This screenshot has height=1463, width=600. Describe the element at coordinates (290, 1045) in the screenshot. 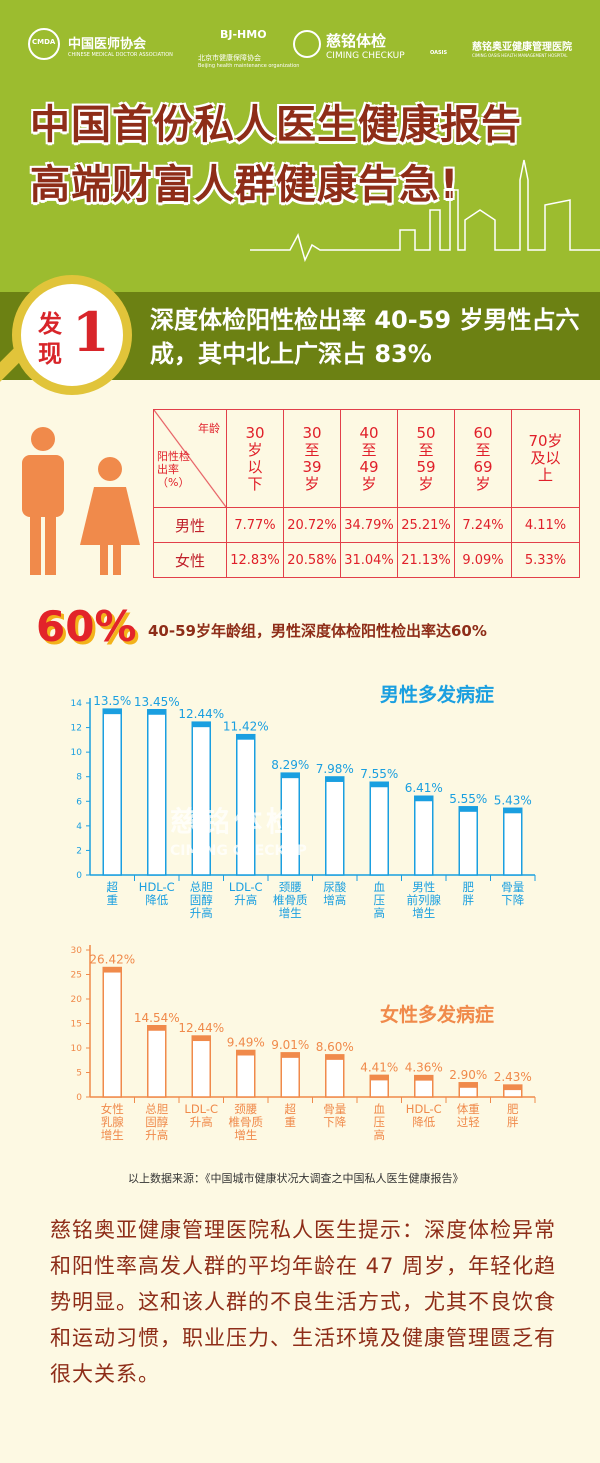

I see `data-label: 9.01%` at that location.